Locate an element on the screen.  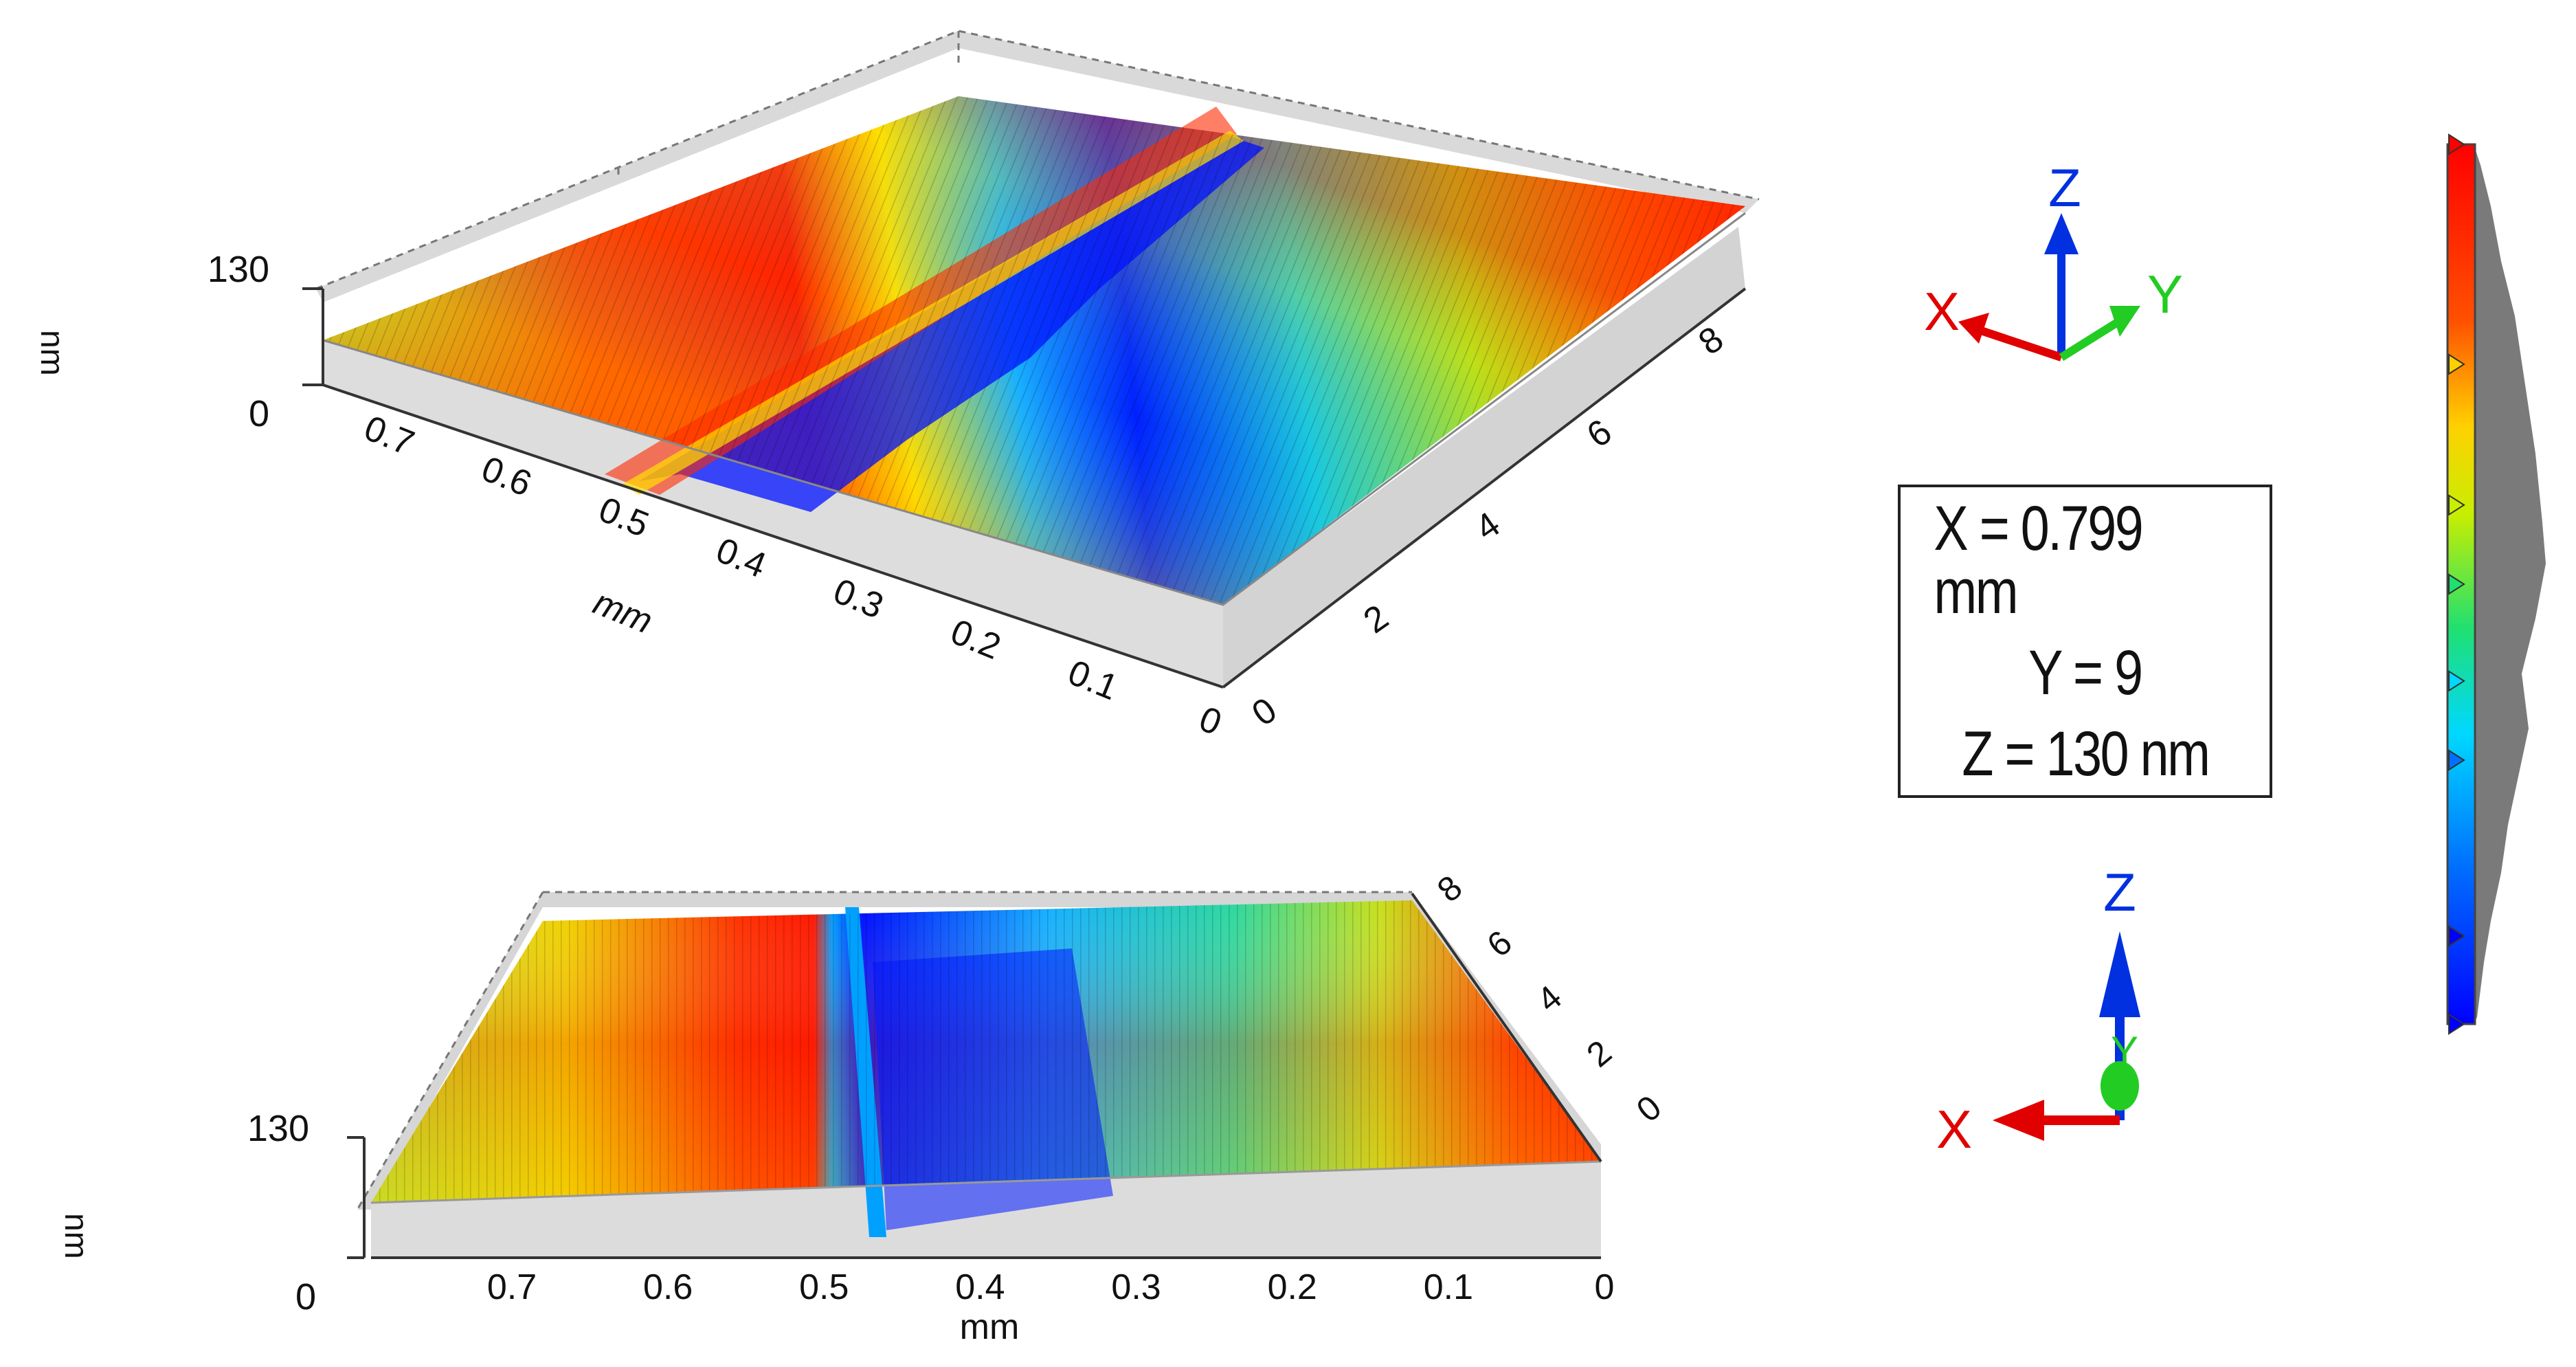
color-scale-bar is located at coordinates (2496, 584).